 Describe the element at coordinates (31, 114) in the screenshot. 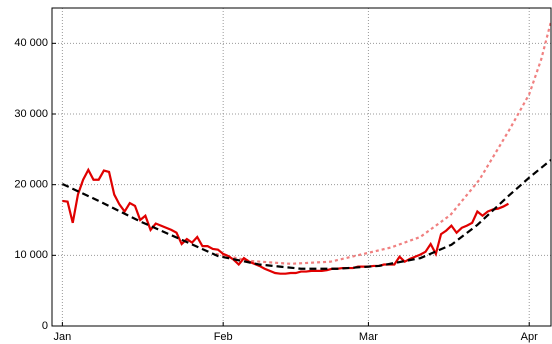

I see `y-tick-label: 30 000` at that location.